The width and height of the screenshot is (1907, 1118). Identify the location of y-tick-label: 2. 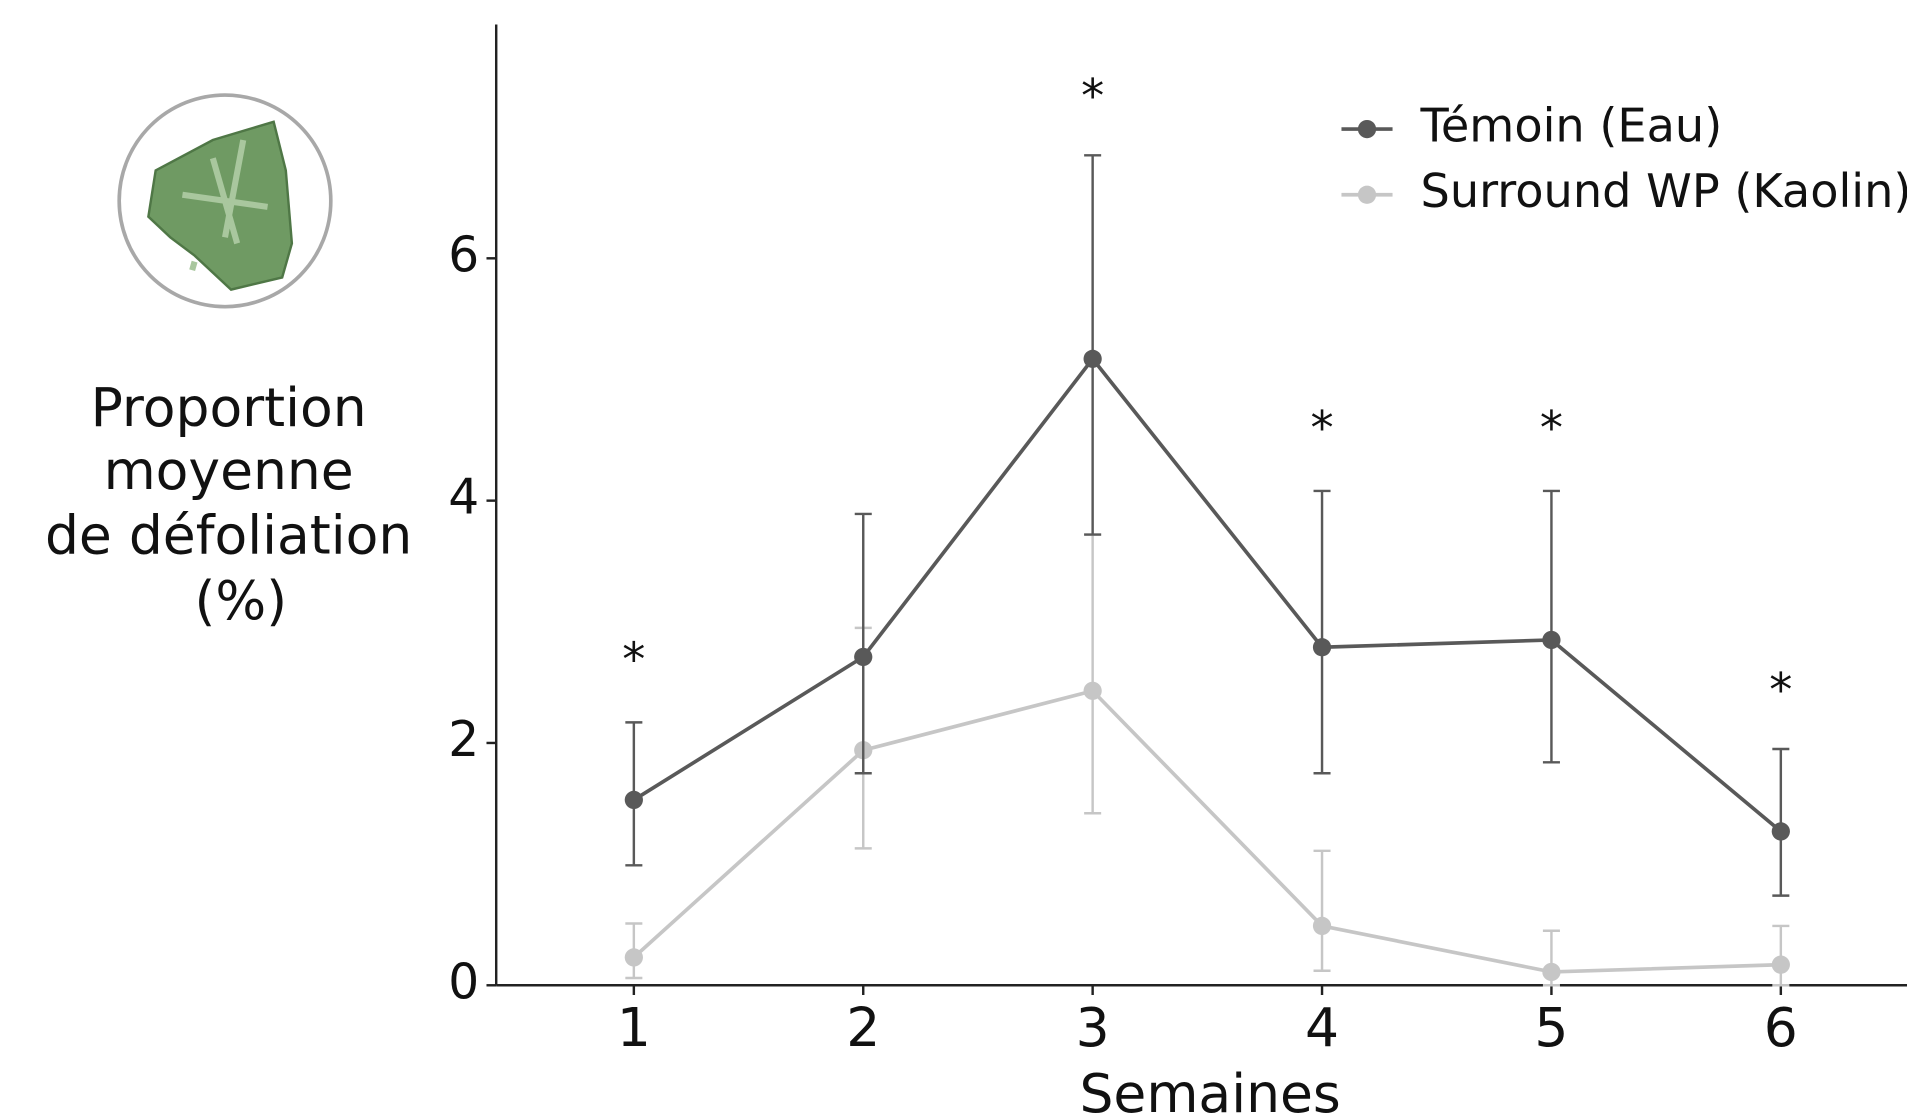
(463, 740).